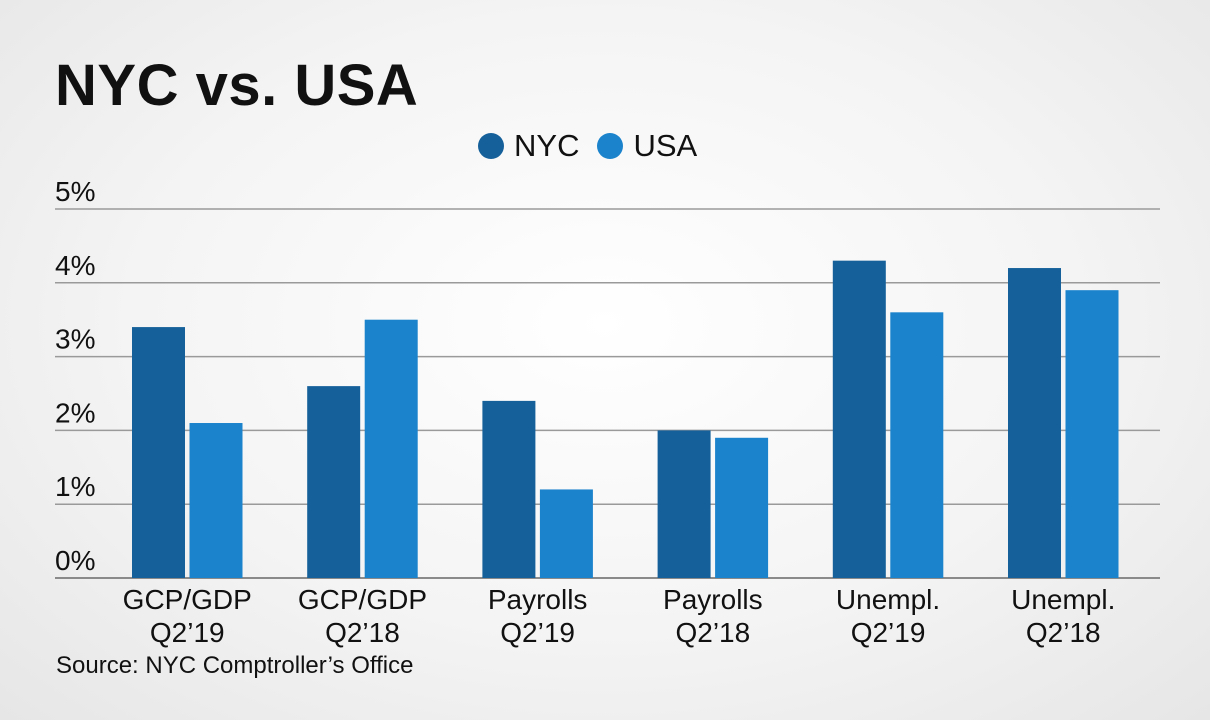 Image resolution: width=1210 pixels, height=720 pixels. I want to click on y-tick-label: 5%, so click(75, 191).